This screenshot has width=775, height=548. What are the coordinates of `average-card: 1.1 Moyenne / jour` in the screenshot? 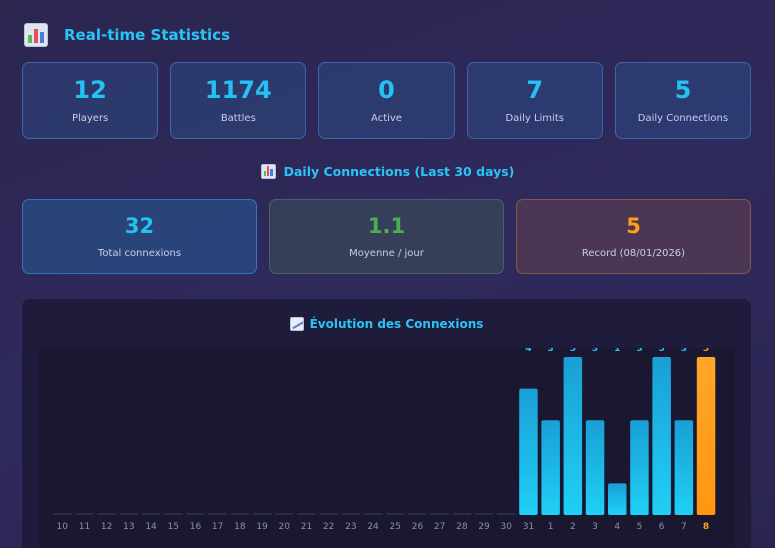 It's located at (386, 236).